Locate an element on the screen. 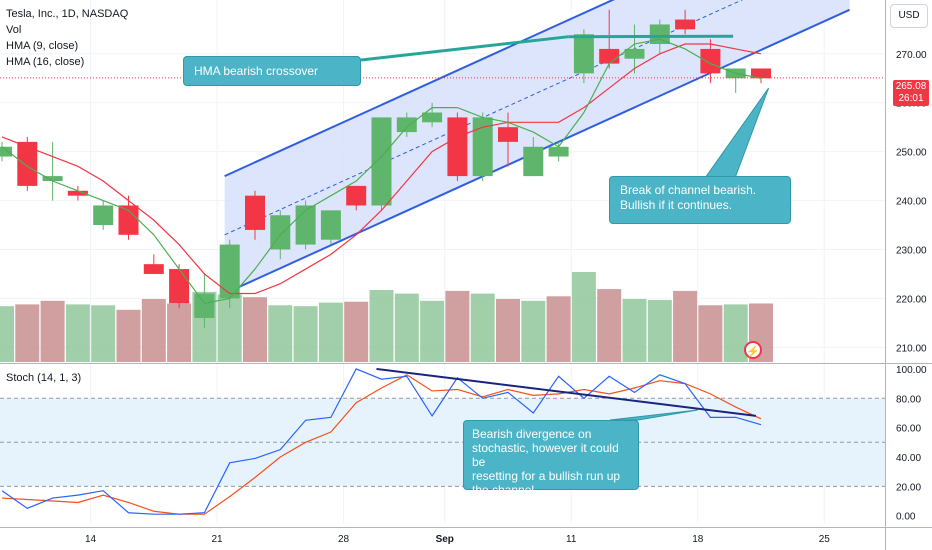  last-price-tag: 265.08 26:01 is located at coordinates (911, 93).